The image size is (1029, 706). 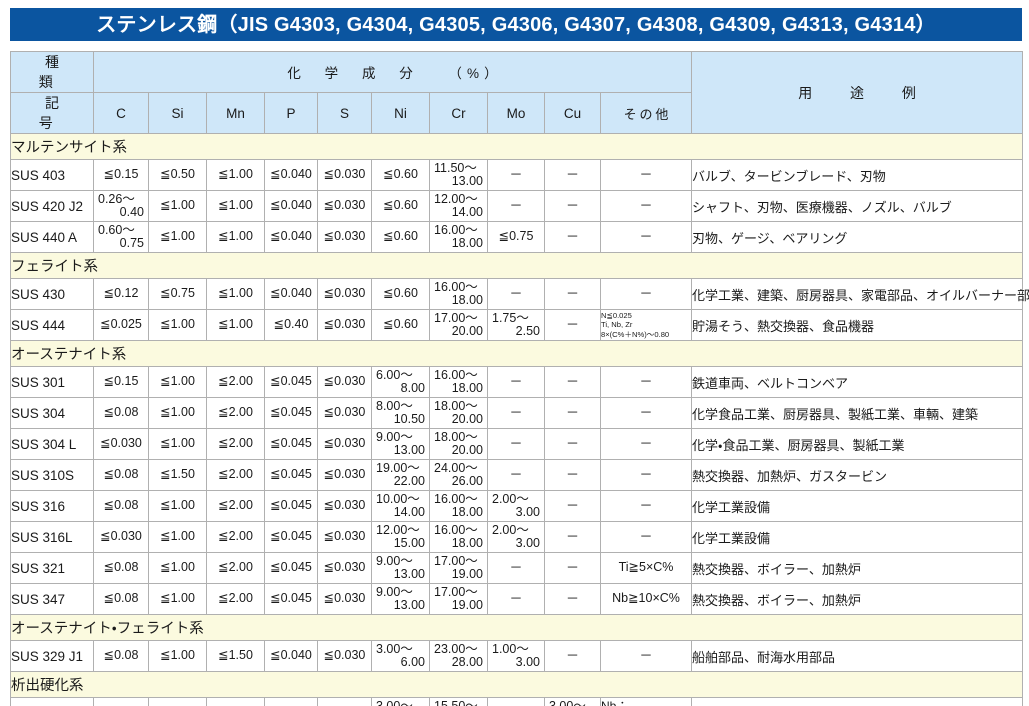 I want to click on range-high: 3.00, so click(x=527, y=543).